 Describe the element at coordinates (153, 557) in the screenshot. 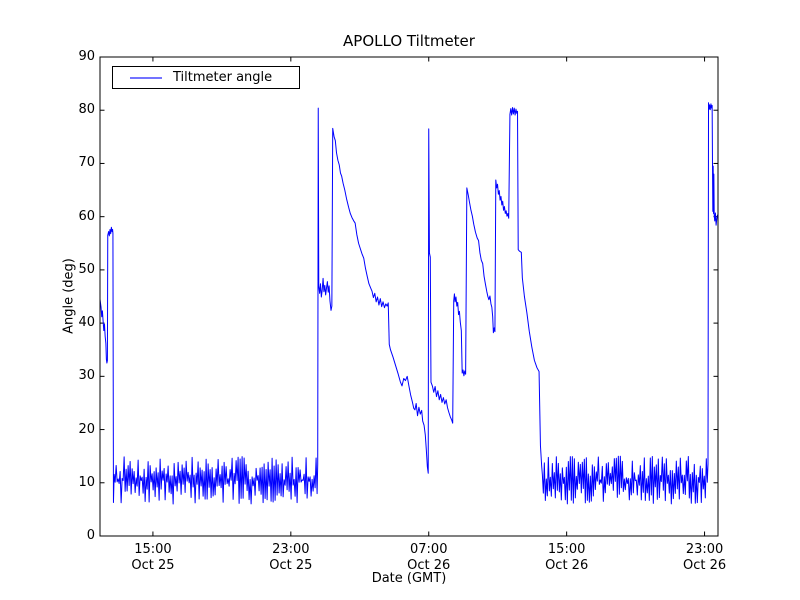

I see `x-tick-label: 15:00 Oct 25` at that location.